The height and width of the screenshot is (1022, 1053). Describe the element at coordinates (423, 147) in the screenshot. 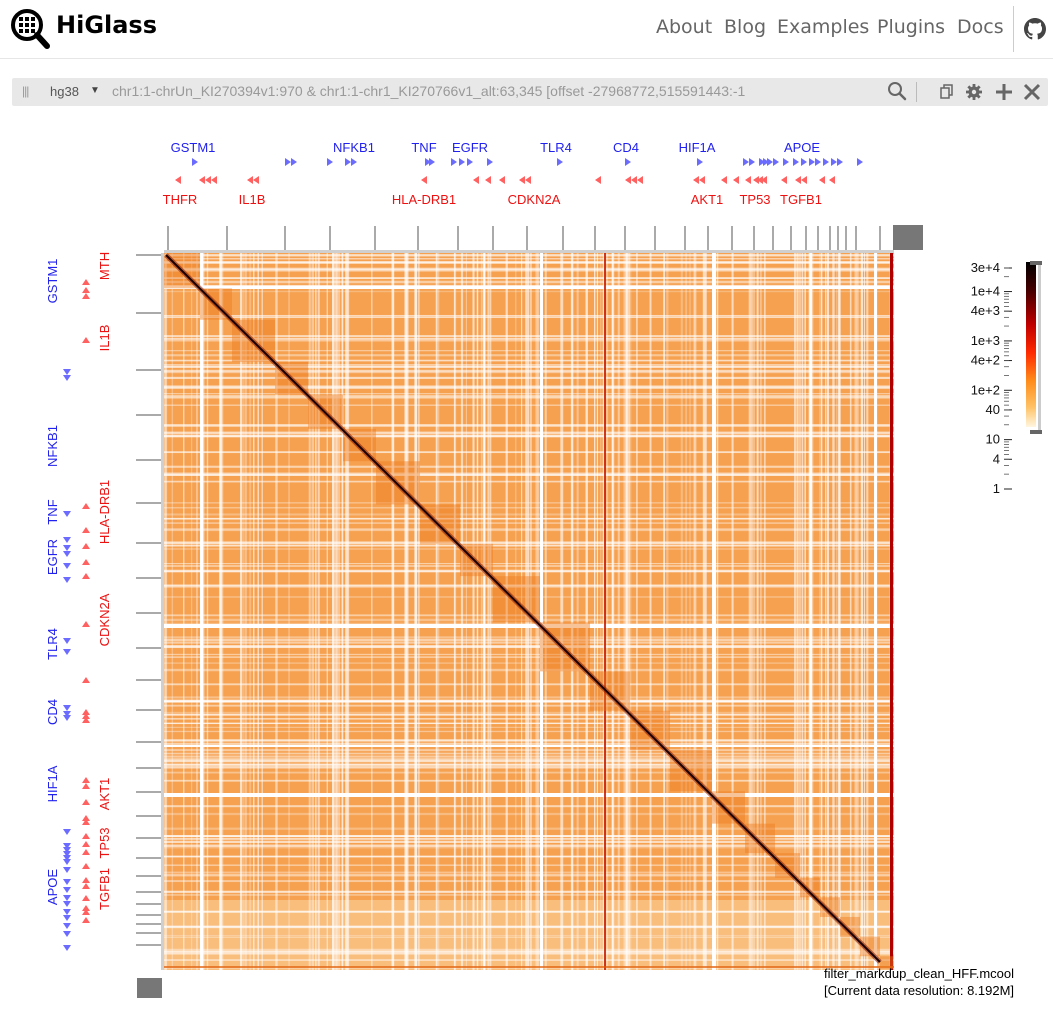

I see `top-gene-label: TNF` at that location.